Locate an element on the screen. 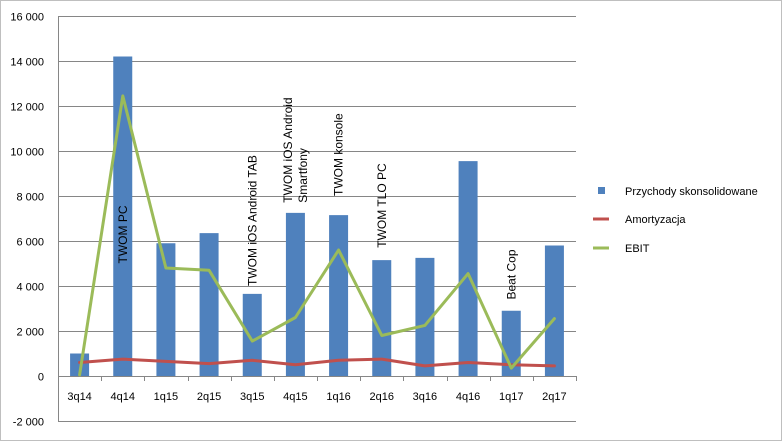 This screenshot has height=441, width=782. bar-annotation: TWOM PC is located at coordinates (123, 234).